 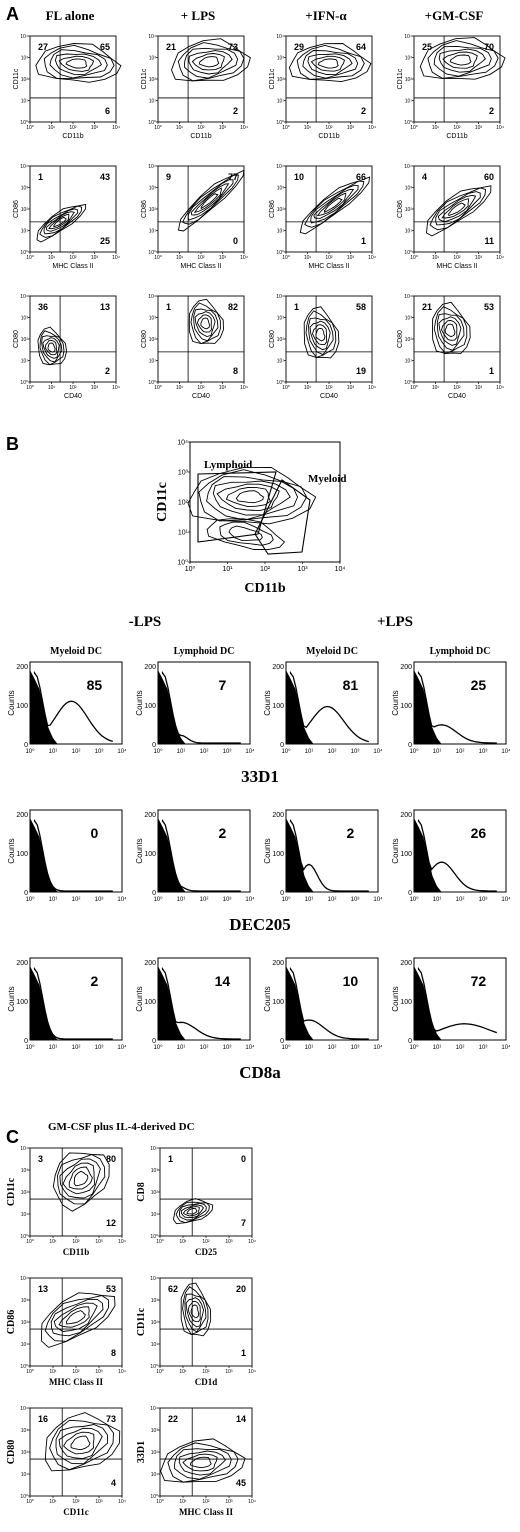 I want to click on quadrant-value-lr: 0, so click(x=235, y=241).